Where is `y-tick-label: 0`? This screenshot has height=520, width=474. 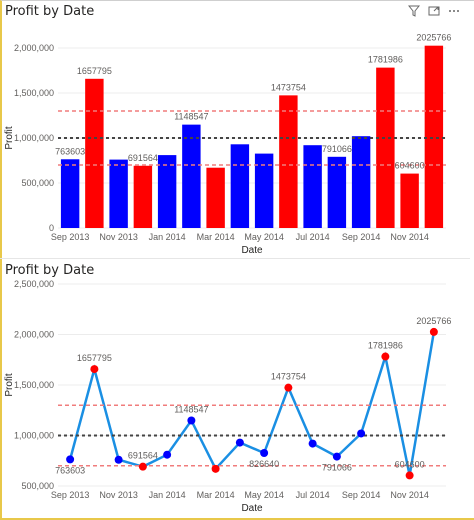
y-tick-label: 0 is located at coordinates (51, 228).